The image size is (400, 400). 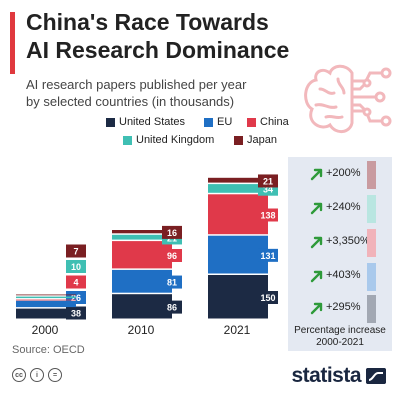 What do you see at coordinates (48, 350) in the screenshot?
I see `source-note: Source: OECD` at bounding box center [48, 350].